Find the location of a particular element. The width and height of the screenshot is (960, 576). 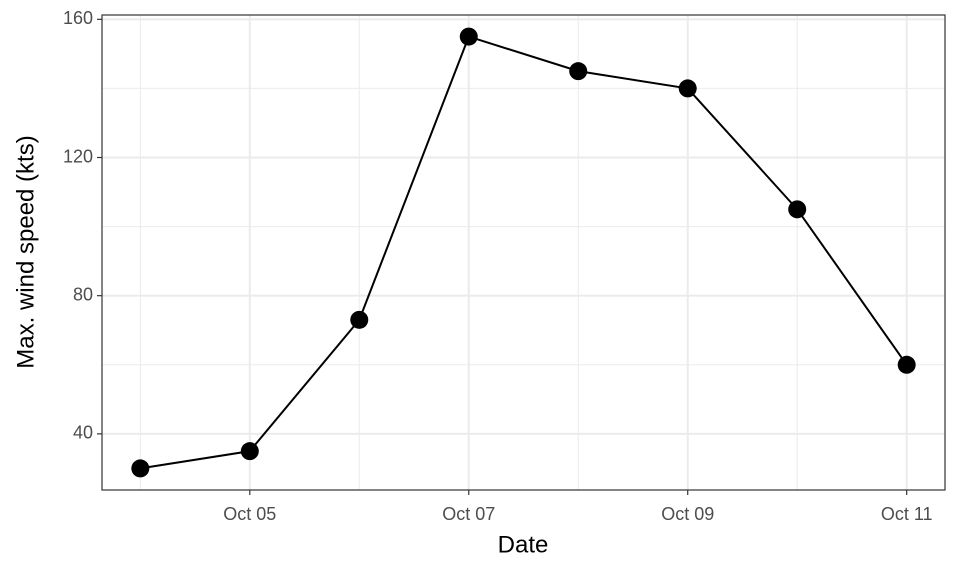

x-axis-title: Date is located at coordinates (523, 544).